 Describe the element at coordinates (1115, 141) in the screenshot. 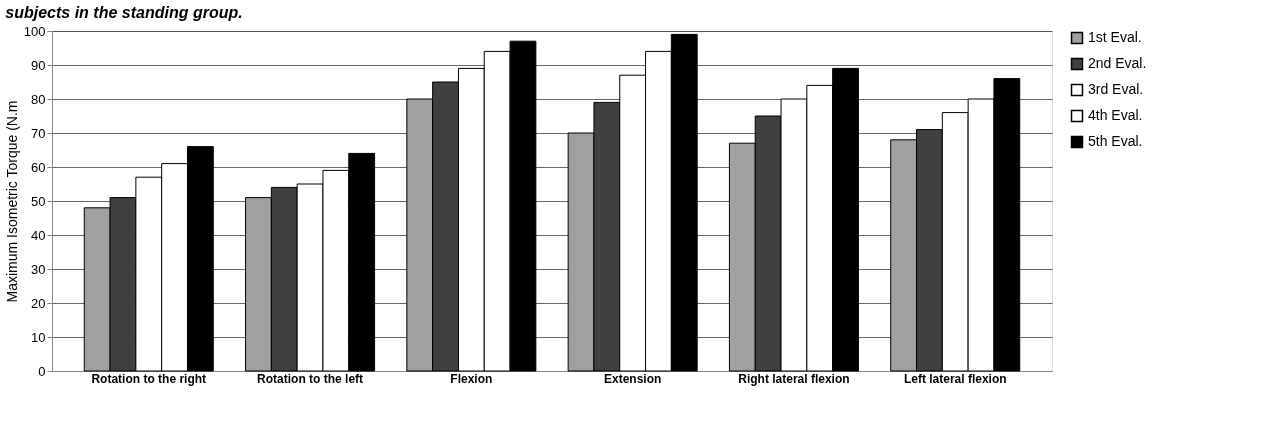

I see `legend-label: 5th Eval.` at that location.